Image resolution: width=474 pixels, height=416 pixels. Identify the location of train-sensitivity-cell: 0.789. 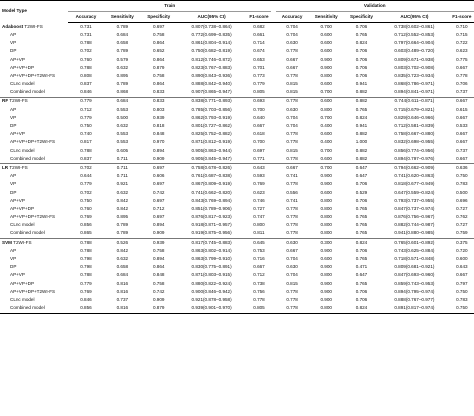
(122, 26).